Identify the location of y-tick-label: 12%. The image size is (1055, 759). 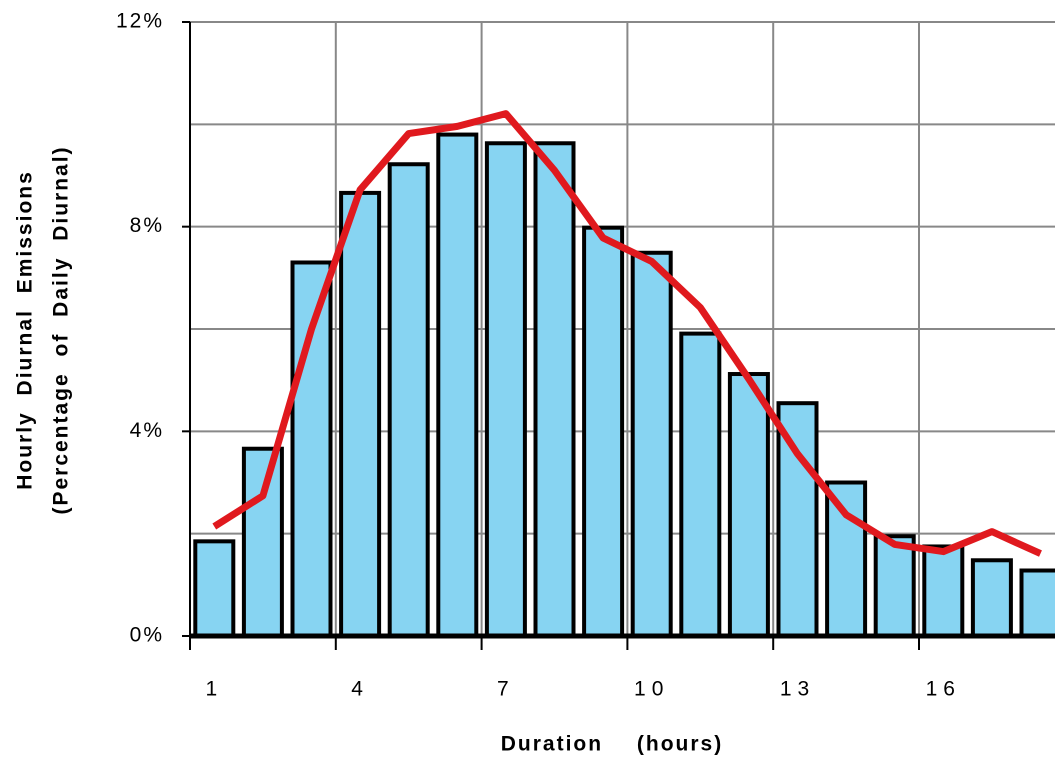
(140, 21).